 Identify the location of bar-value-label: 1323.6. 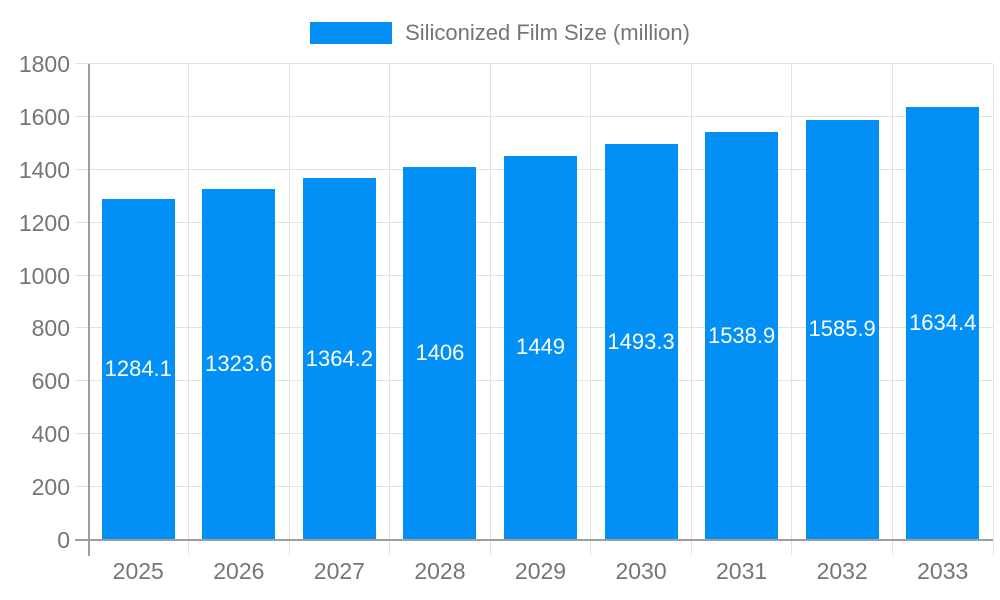
(239, 363).